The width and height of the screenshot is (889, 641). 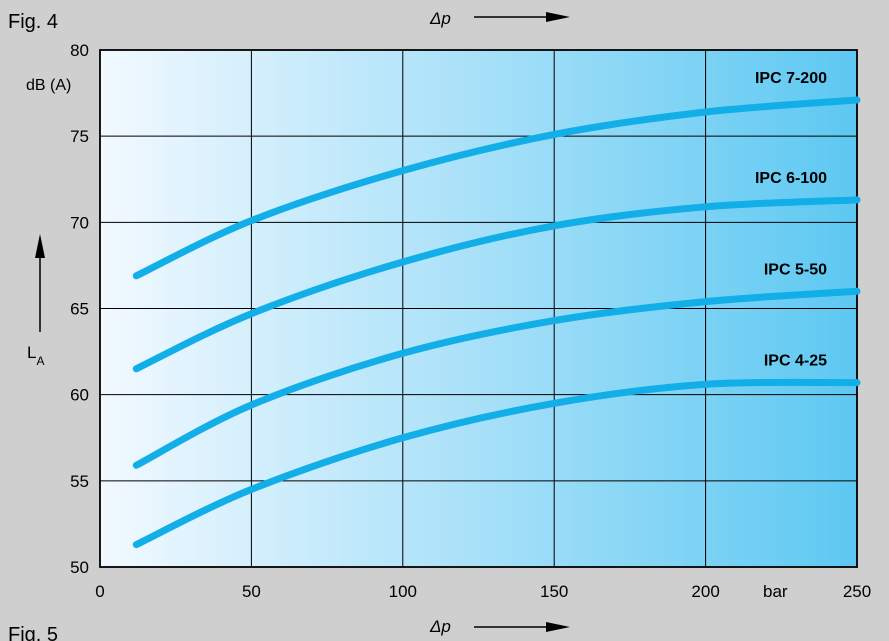 What do you see at coordinates (40, 283) in the screenshot?
I see `y-axis-arrow` at bounding box center [40, 283].